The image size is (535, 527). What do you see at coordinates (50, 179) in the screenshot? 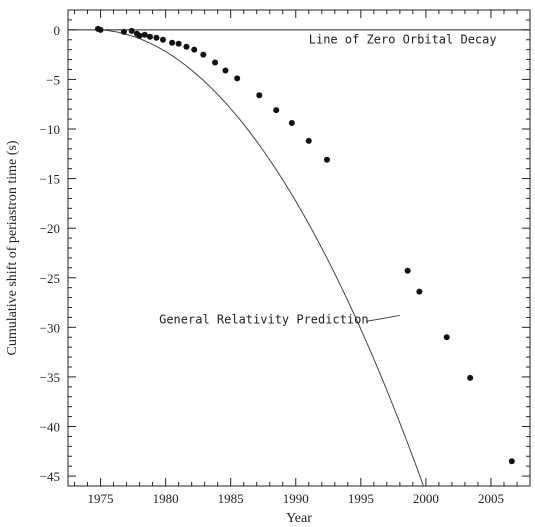
I see `y-tick-label: −15` at bounding box center [50, 179].